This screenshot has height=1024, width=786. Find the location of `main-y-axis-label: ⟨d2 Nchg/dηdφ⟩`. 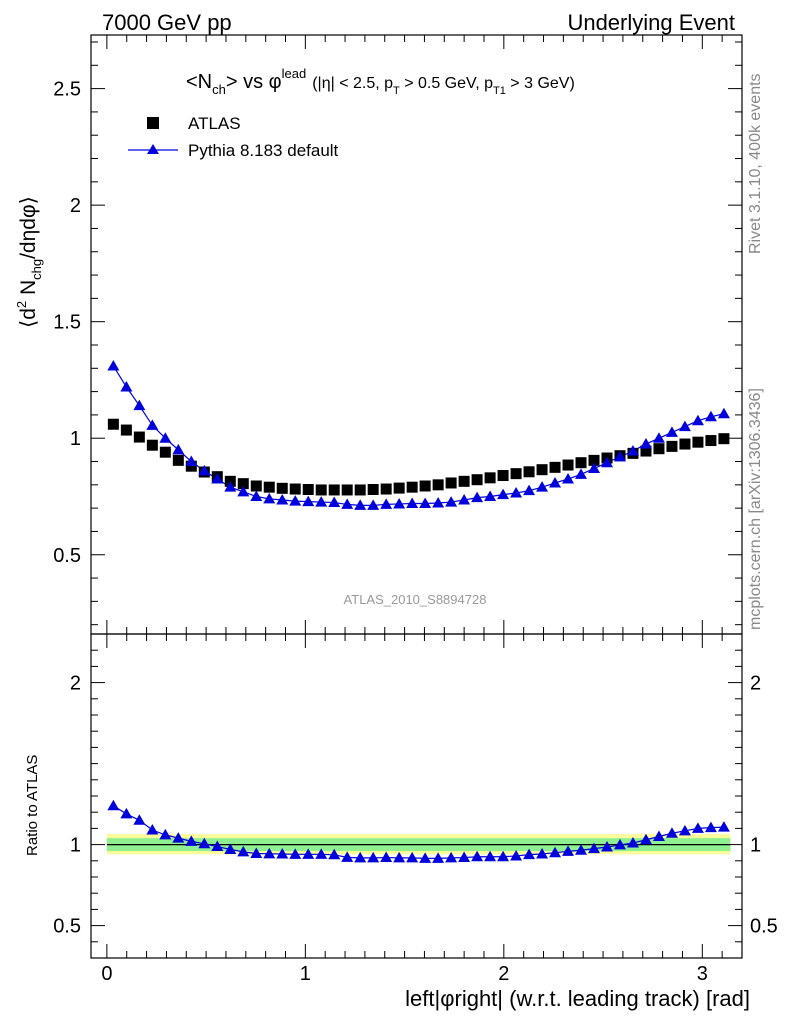

main-y-axis-label: ⟨d2 Nchg/dηdφ⟩ is located at coordinates (29, 262).